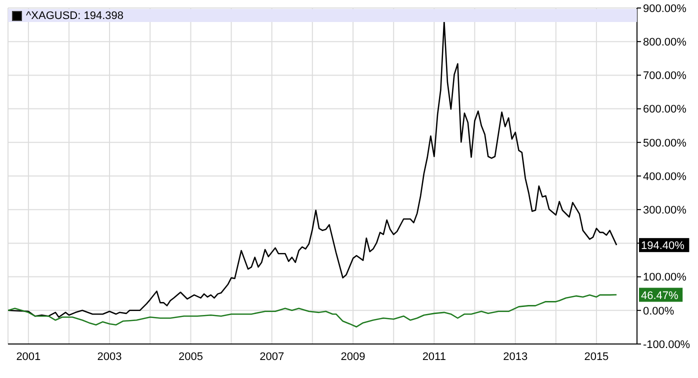  I want to click on x-tick-label: 2011, so click(434, 356).